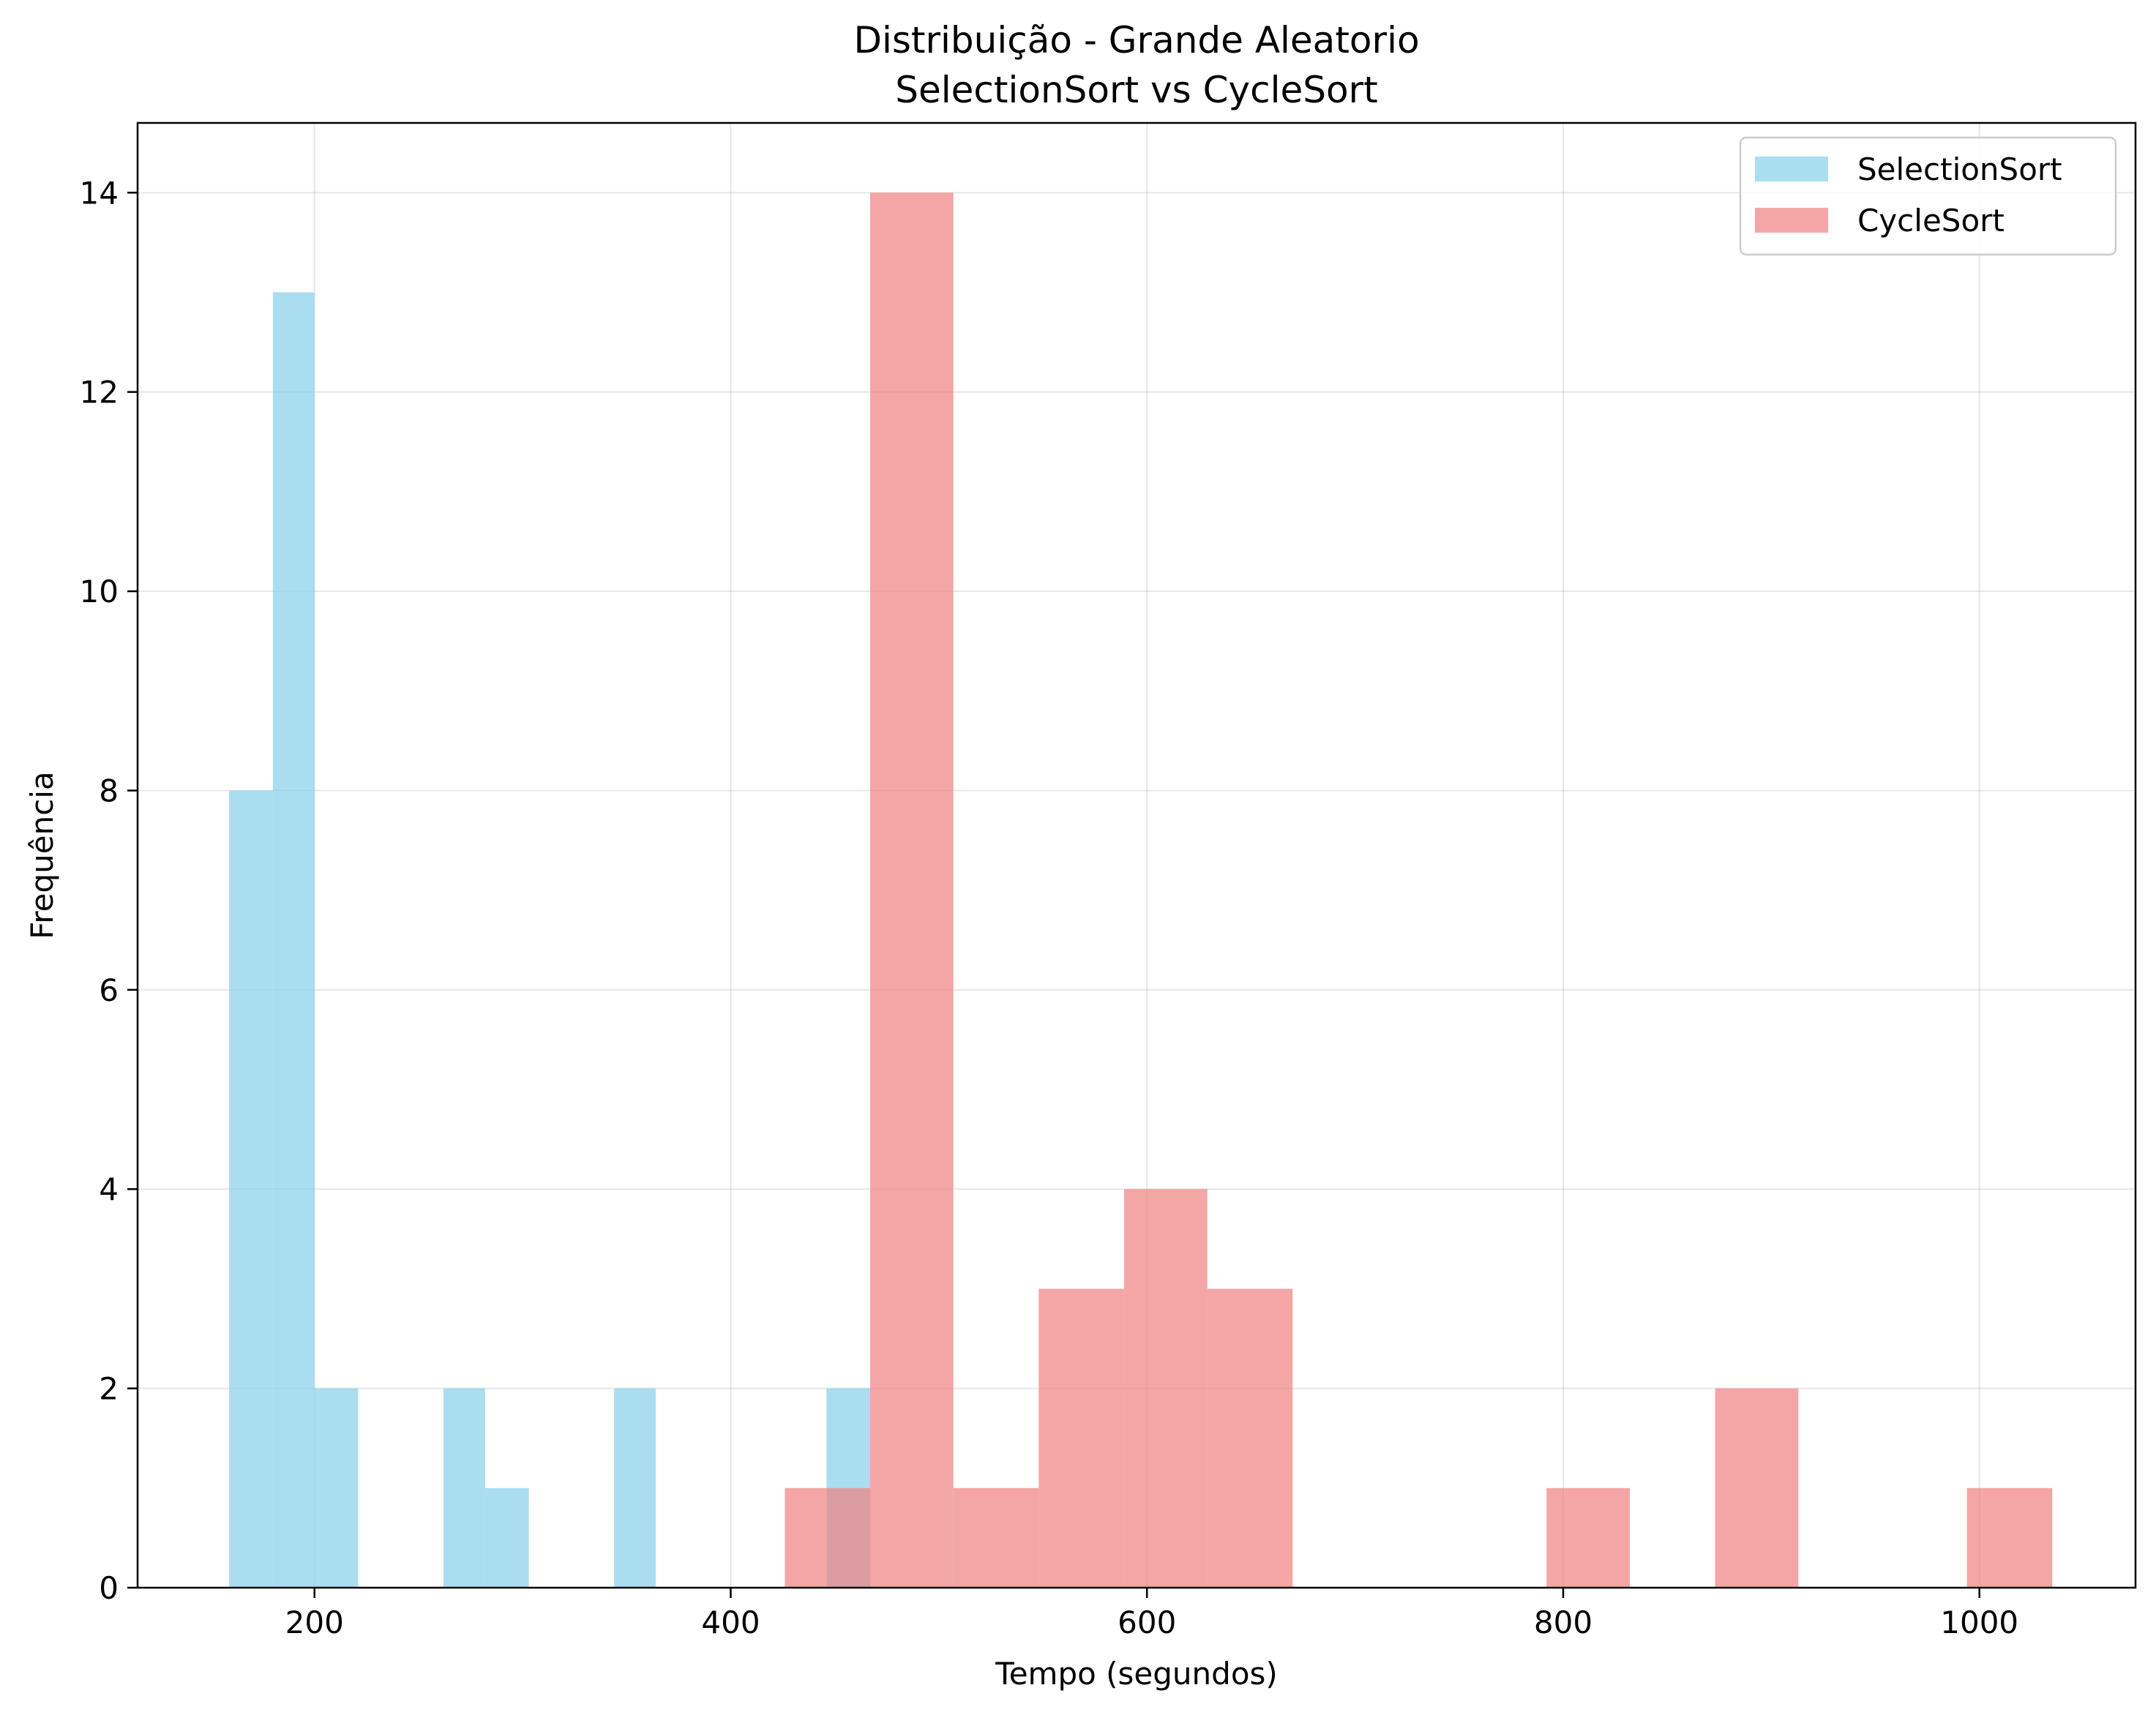  I want to click on x-axis-ticks: 200 400 600 800 1000, so click(1151, 1614).